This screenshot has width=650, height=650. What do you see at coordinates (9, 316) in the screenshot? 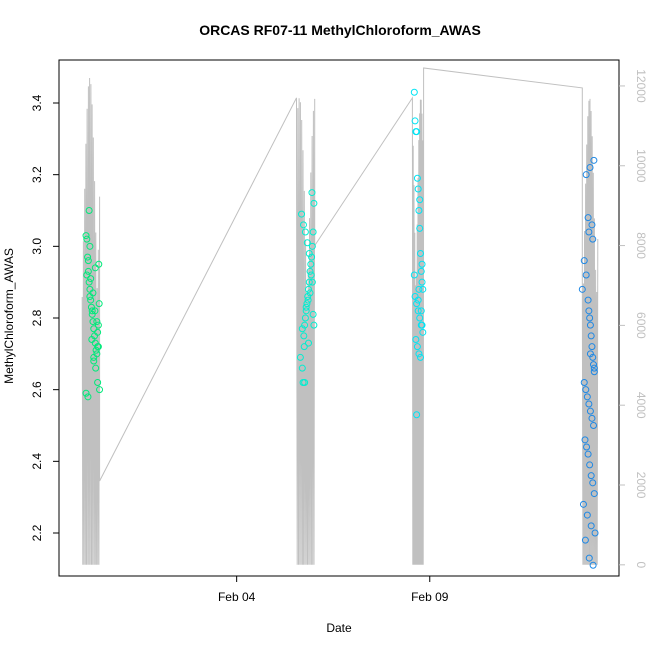
I see `y-axis-label: MethylChloroform_AWAS` at bounding box center [9, 316].